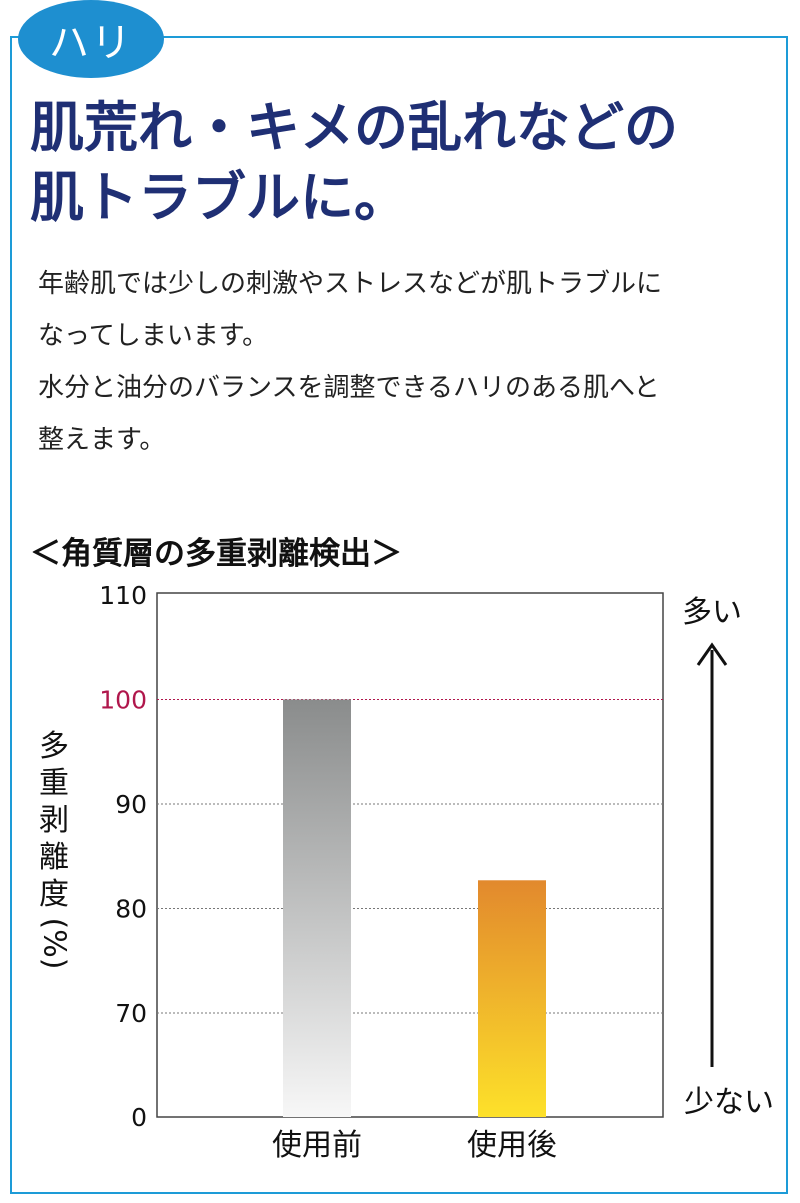  Describe the element at coordinates (219, 197) in the screenshot. I see `headline-line-2: 肌トラブルに。` at that location.